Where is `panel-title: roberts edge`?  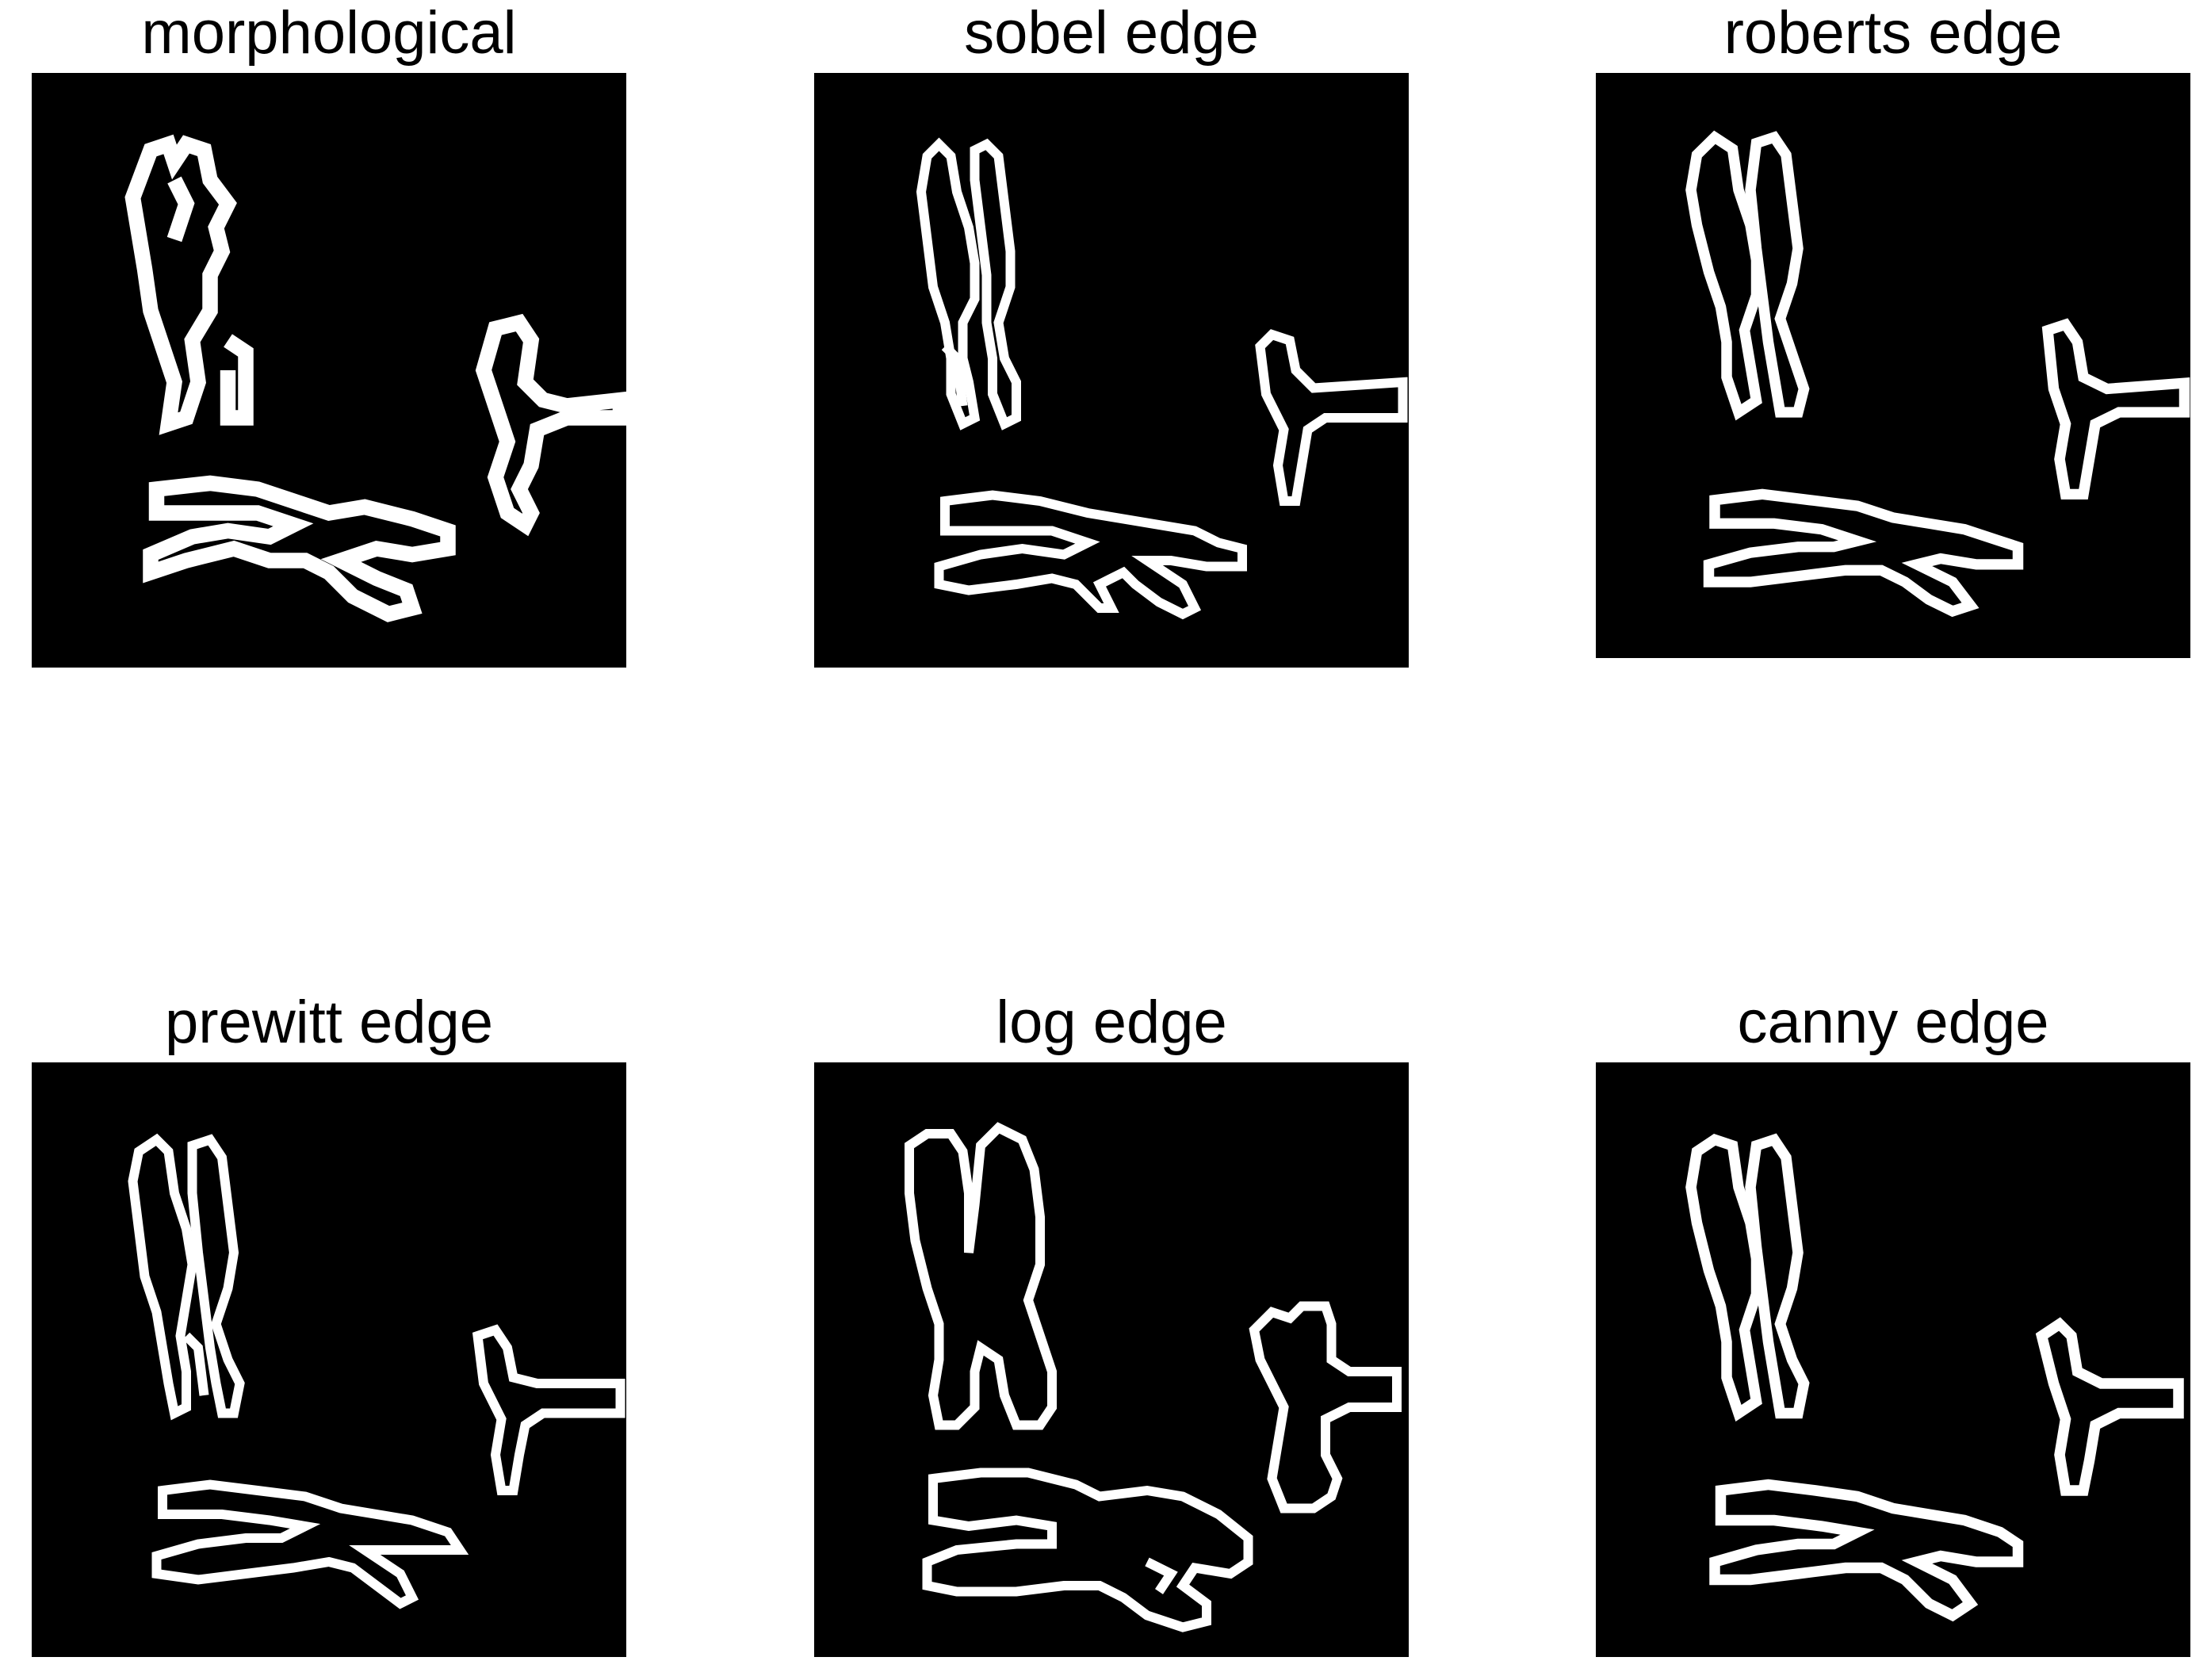 panel-title: roberts edge is located at coordinates (1893, 33).